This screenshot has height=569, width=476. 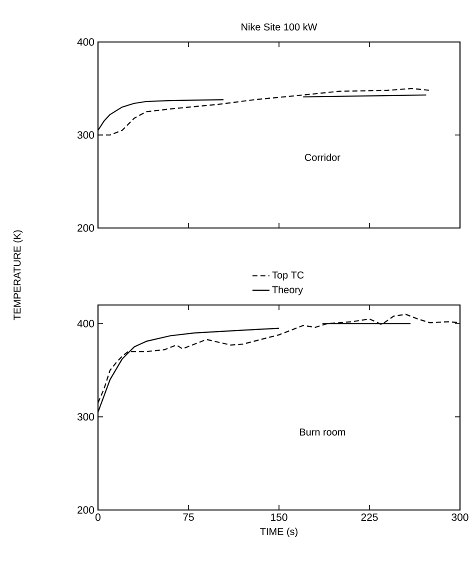 What do you see at coordinates (369, 517) in the screenshot?
I see `x-tick-label: 225` at bounding box center [369, 517].